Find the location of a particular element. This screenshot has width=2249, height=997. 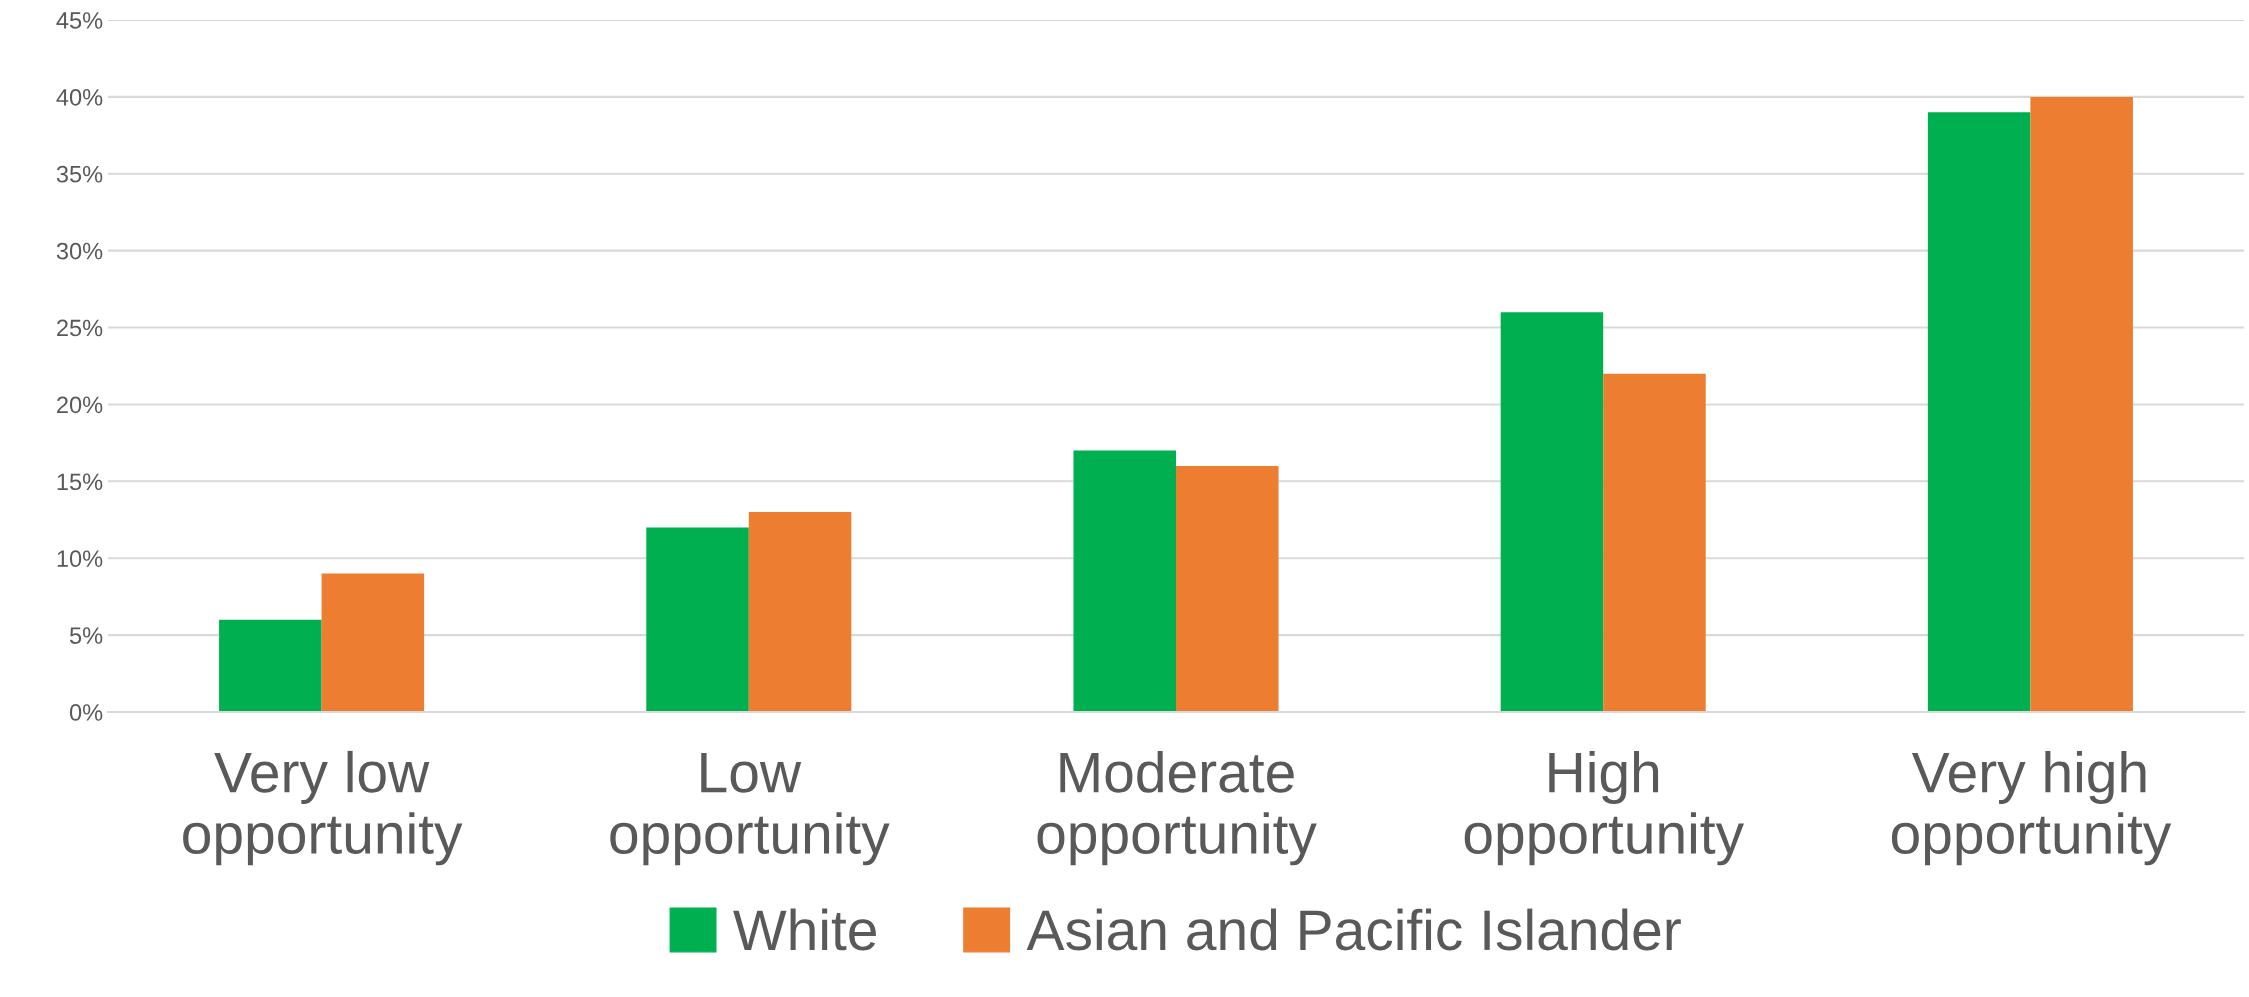

y-tick-label: 25% is located at coordinates (80, 328).